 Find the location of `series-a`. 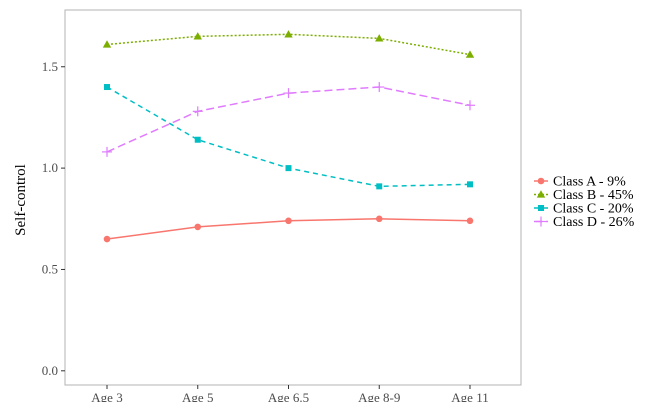

series-a is located at coordinates (288, 229).